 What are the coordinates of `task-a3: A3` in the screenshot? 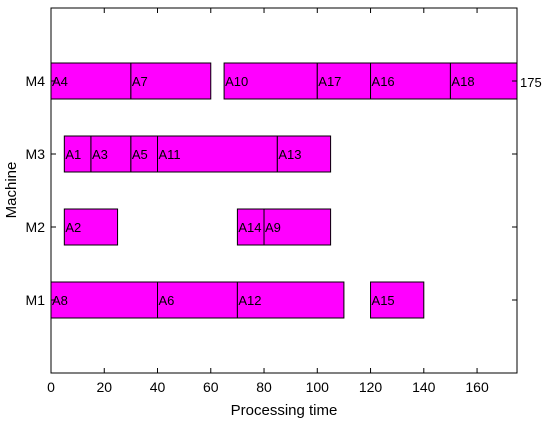 It's located at (111, 154).